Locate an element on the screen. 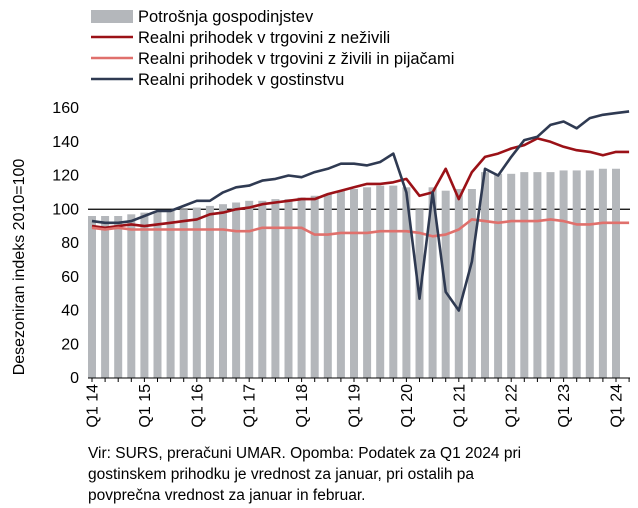 Image resolution: width=638 pixels, height=508 pixels. y-tick-label-0: 0 is located at coordinates (74, 378).